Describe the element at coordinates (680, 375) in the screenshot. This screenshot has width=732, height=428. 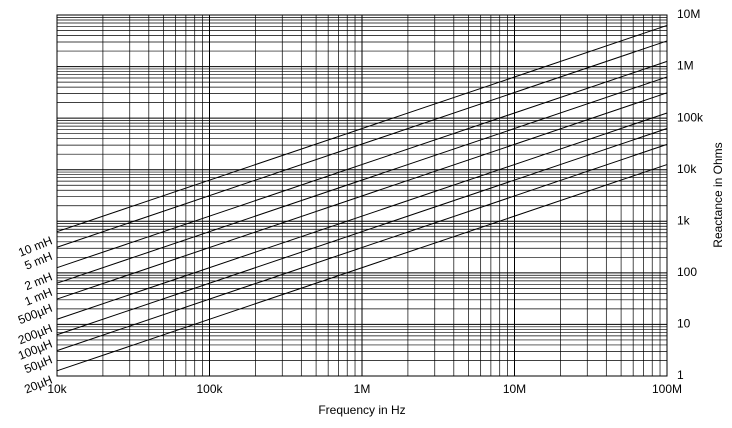
I see `y-tick-label: 1` at that location.